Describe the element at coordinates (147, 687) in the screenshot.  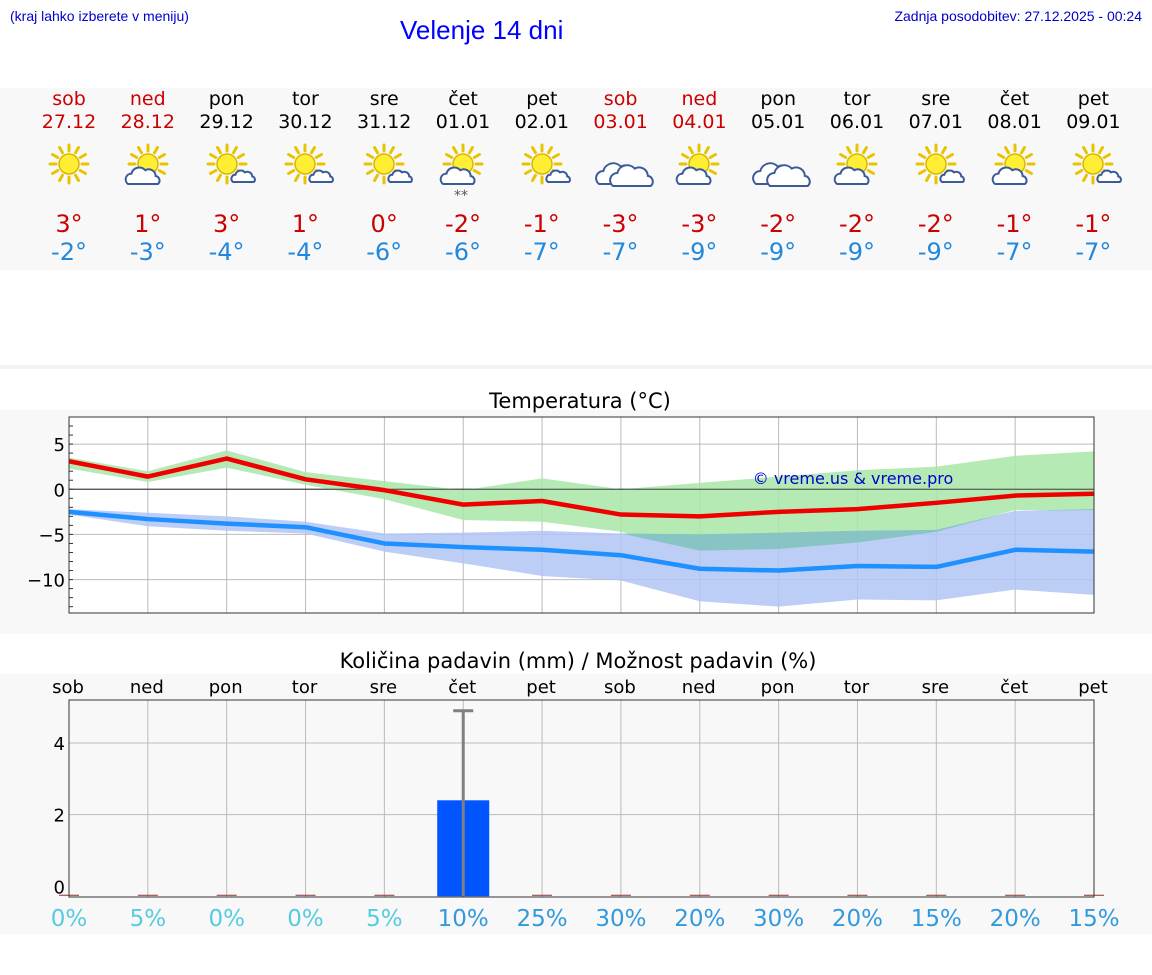
I see `x-tick-label: ned` at that location.